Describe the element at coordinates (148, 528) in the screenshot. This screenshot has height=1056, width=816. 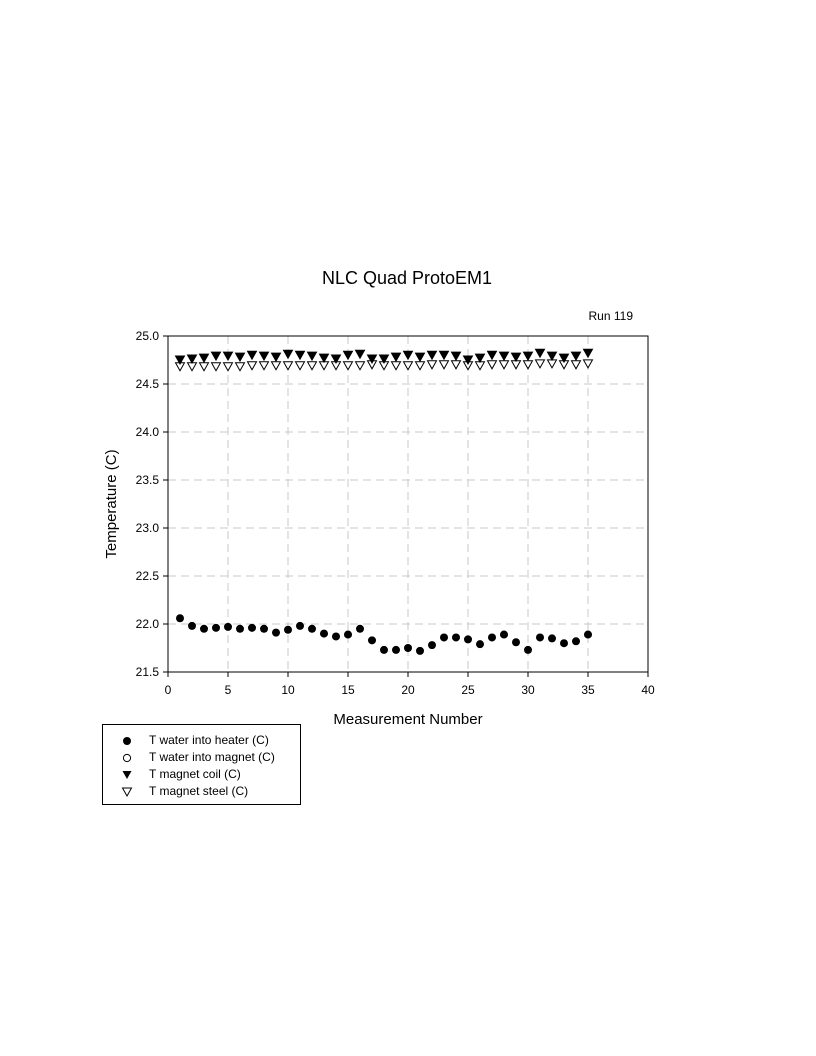
I see `y-tick-label: 23.0` at that location.